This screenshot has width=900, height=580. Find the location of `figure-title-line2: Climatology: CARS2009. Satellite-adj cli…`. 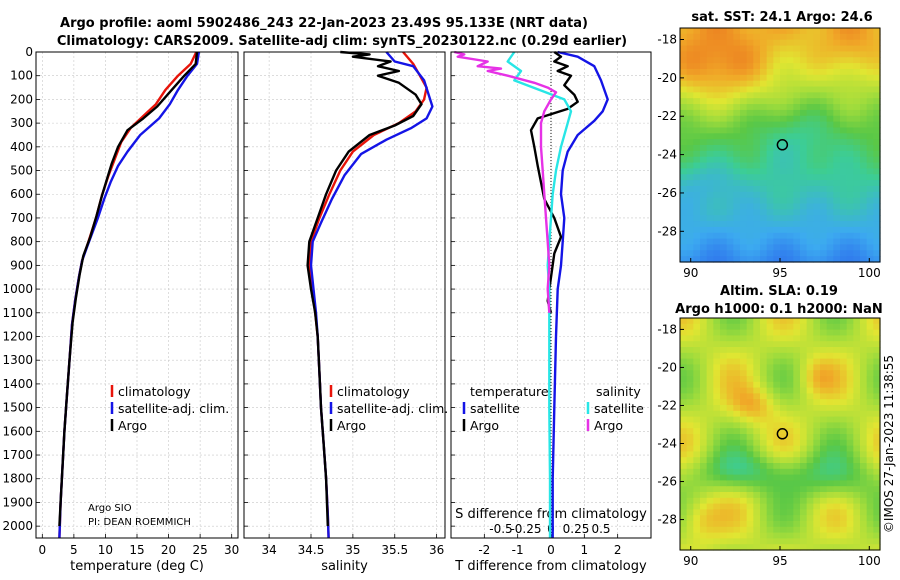

figure-title-line2: Climatology: CARS2009. Satellite-adj cli… is located at coordinates (342, 41).